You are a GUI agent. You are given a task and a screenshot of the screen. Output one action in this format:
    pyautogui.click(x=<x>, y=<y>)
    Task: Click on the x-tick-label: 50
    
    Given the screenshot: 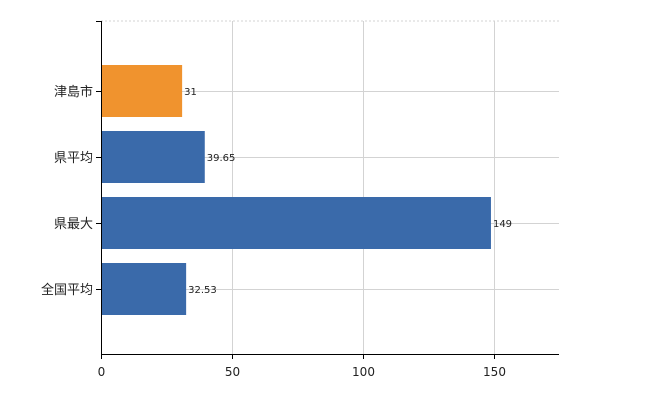 What is the action you would take?
    pyautogui.click(x=232, y=372)
    